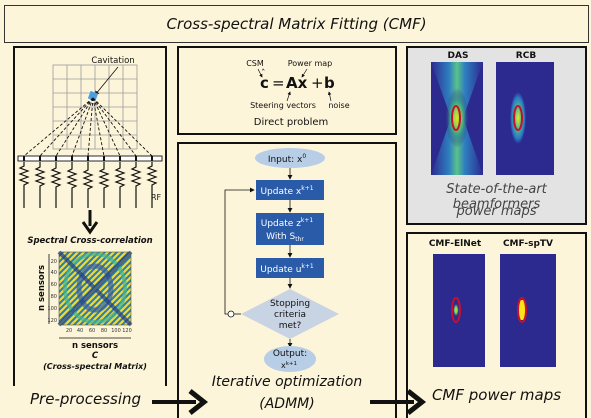 This screenshot has height=418, width=591. I want to click on svg-text: xk+1, so click(289, 365).